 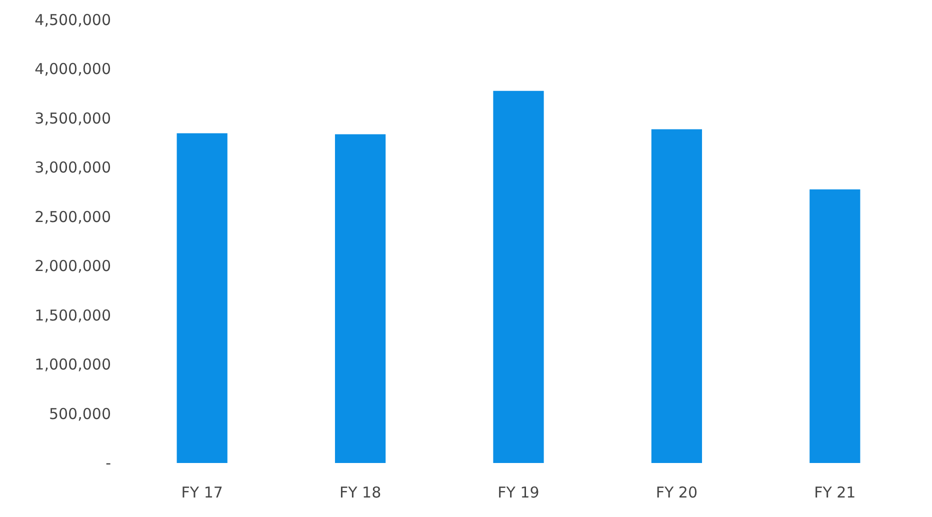 What do you see at coordinates (202, 493) in the screenshot?
I see `x-tick-label: FY 17` at bounding box center [202, 493].